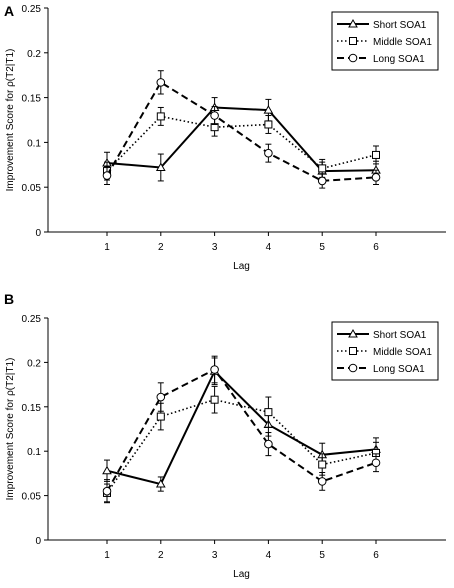 Image resolution: width=454 pixels, height=588 pixels. Describe the element at coordinates (9, 11) in the screenshot. I see `panel-label: A` at that location.